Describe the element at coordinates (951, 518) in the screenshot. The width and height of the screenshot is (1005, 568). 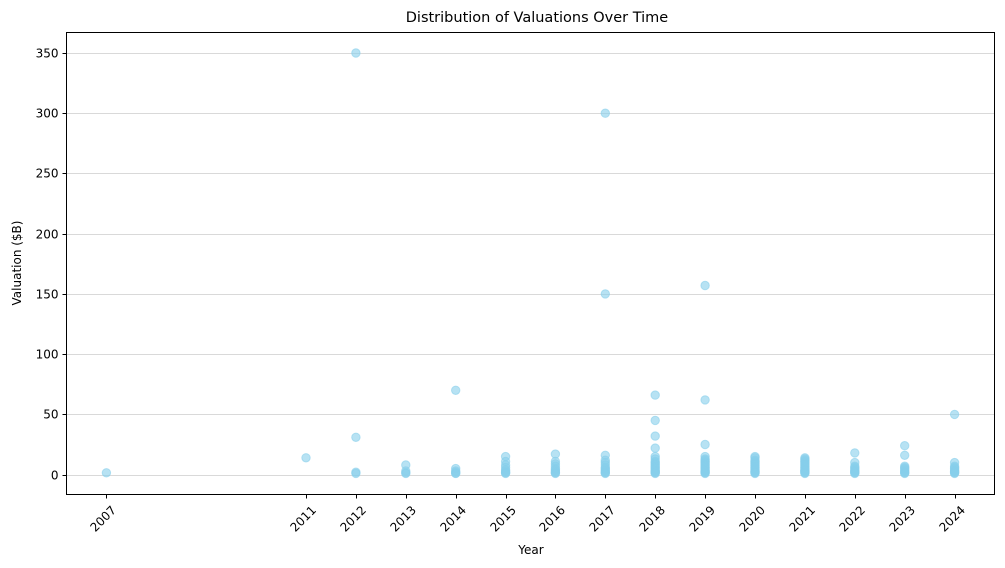
I see `x-tick-label: 2024` at that location.